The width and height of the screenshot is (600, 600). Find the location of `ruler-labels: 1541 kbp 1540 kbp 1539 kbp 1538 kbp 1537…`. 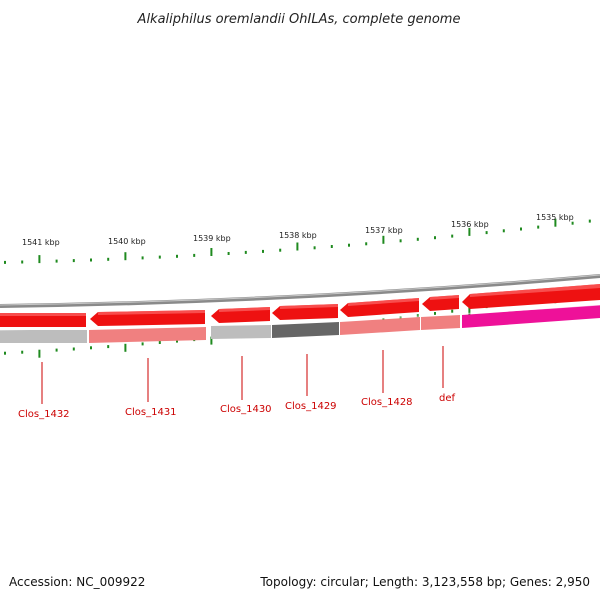

ruler-labels: 1541 kbp 1540 kbp 1539 kbp 1538 kbp 1537… is located at coordinates (298, 230).